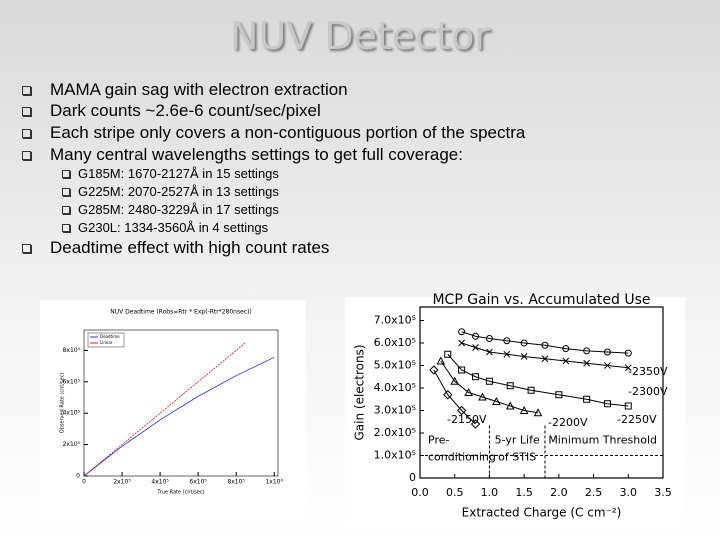 The image size is (720, 540). What do you see at coordinates (517, 440) in the screenshot?
I see `annotation: 5-yr Life` at bounding box center [517, 440].